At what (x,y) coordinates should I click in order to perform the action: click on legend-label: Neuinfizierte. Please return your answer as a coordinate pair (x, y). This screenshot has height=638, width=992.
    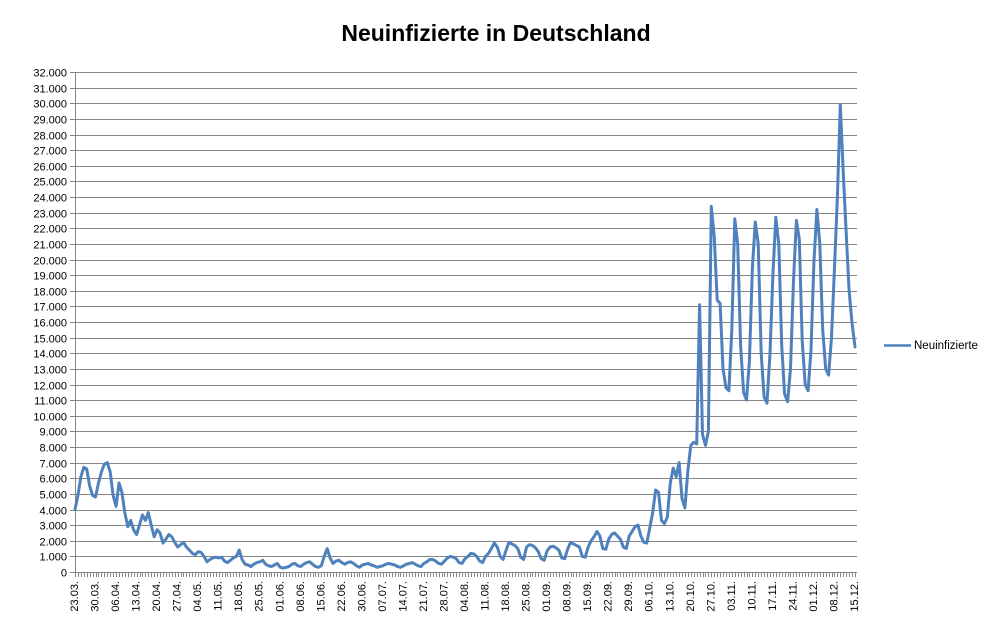
    Looking at the image, I should click on (946, 346).